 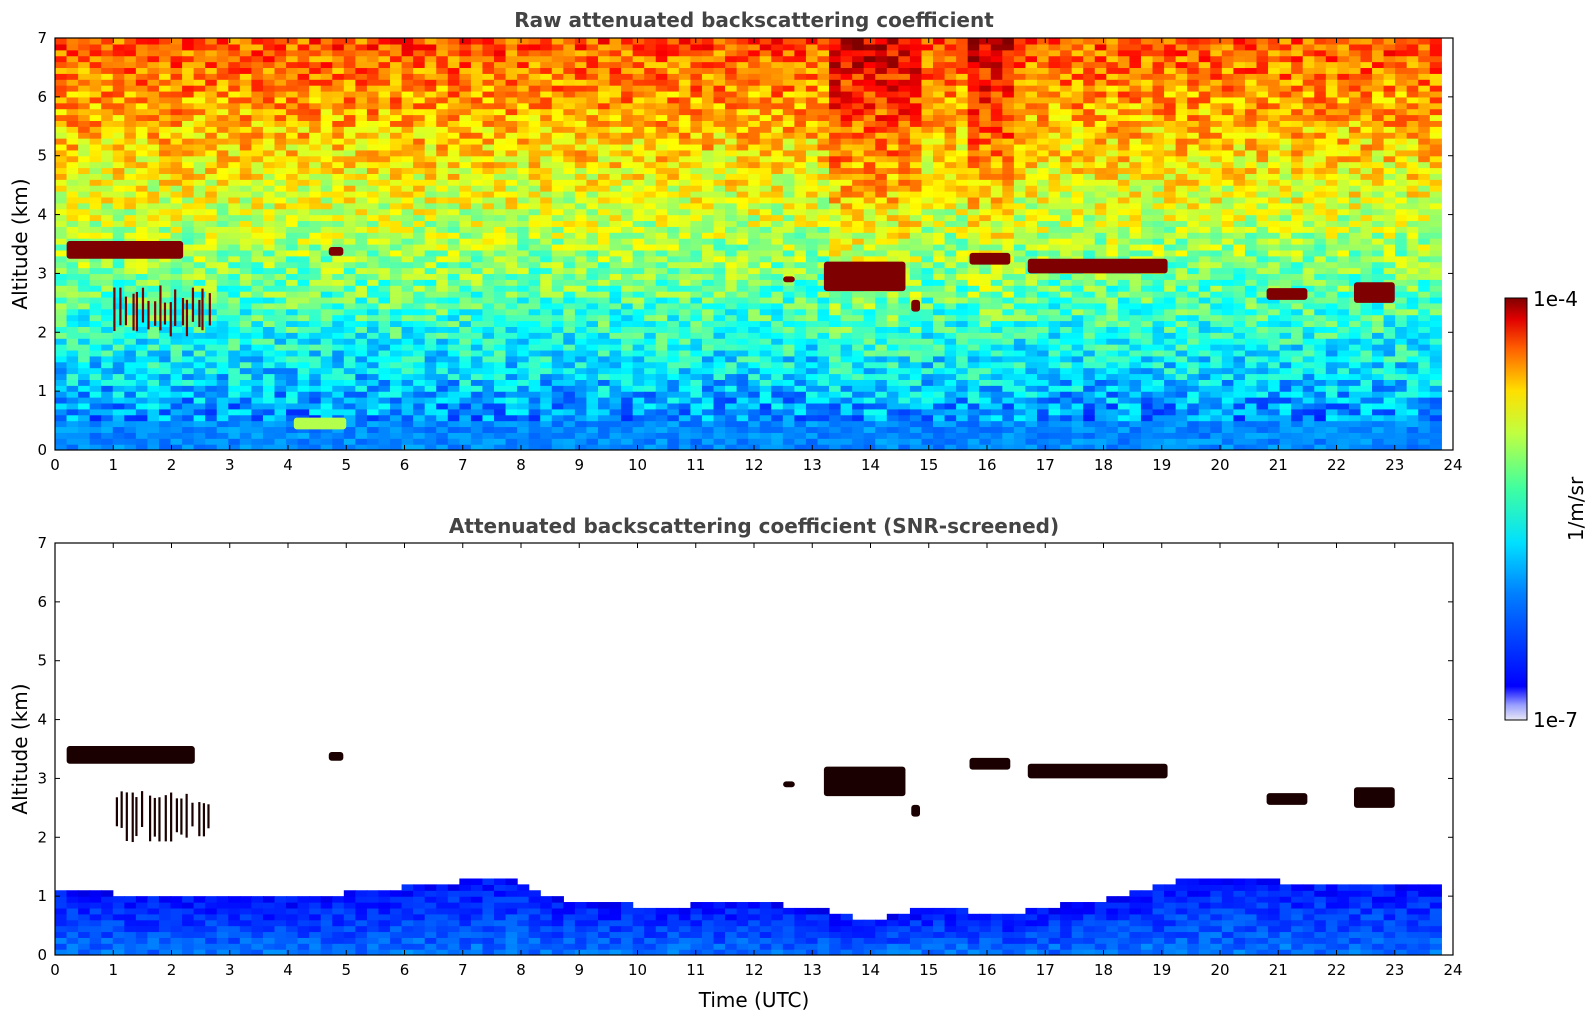 I want to click on x-tick-label: 20, so click(x=1219, y=970).